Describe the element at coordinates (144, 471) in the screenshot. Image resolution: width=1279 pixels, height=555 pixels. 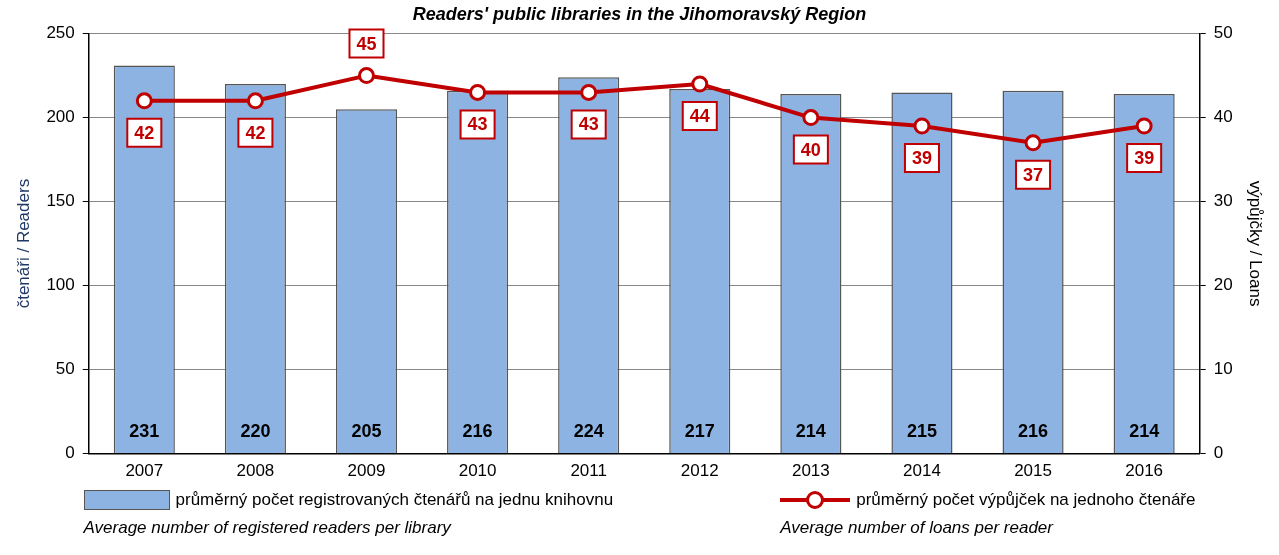
I see `x-tick-label: 2007` at that location.